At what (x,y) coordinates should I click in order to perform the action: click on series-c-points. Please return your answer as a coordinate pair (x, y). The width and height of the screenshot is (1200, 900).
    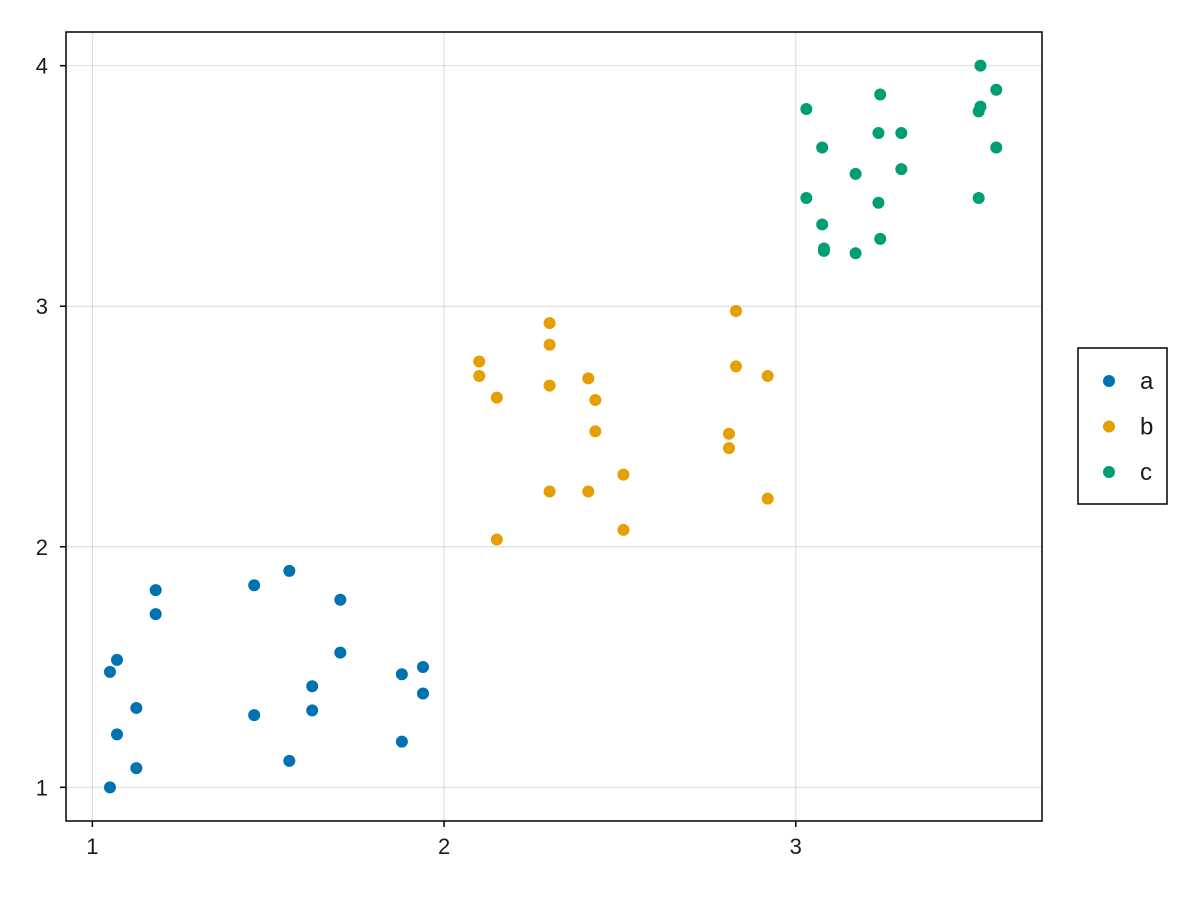
    Looking at the image, I should click on (901, 159).